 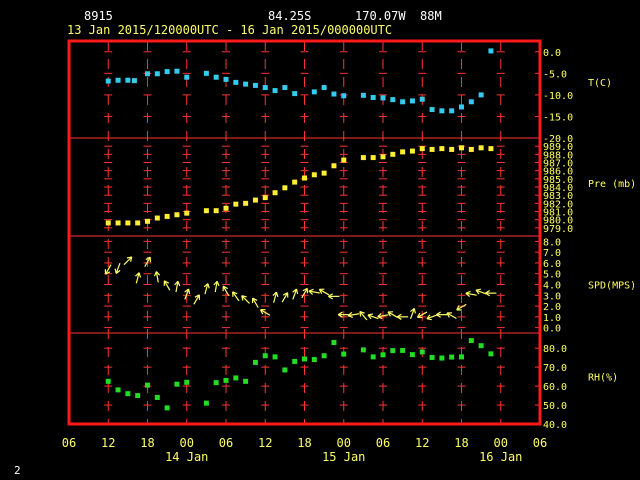 What do you see at coordinates (344, 443) in the screenshot?
I see `x-tick-label: 00` at bounding box center [344, 443].